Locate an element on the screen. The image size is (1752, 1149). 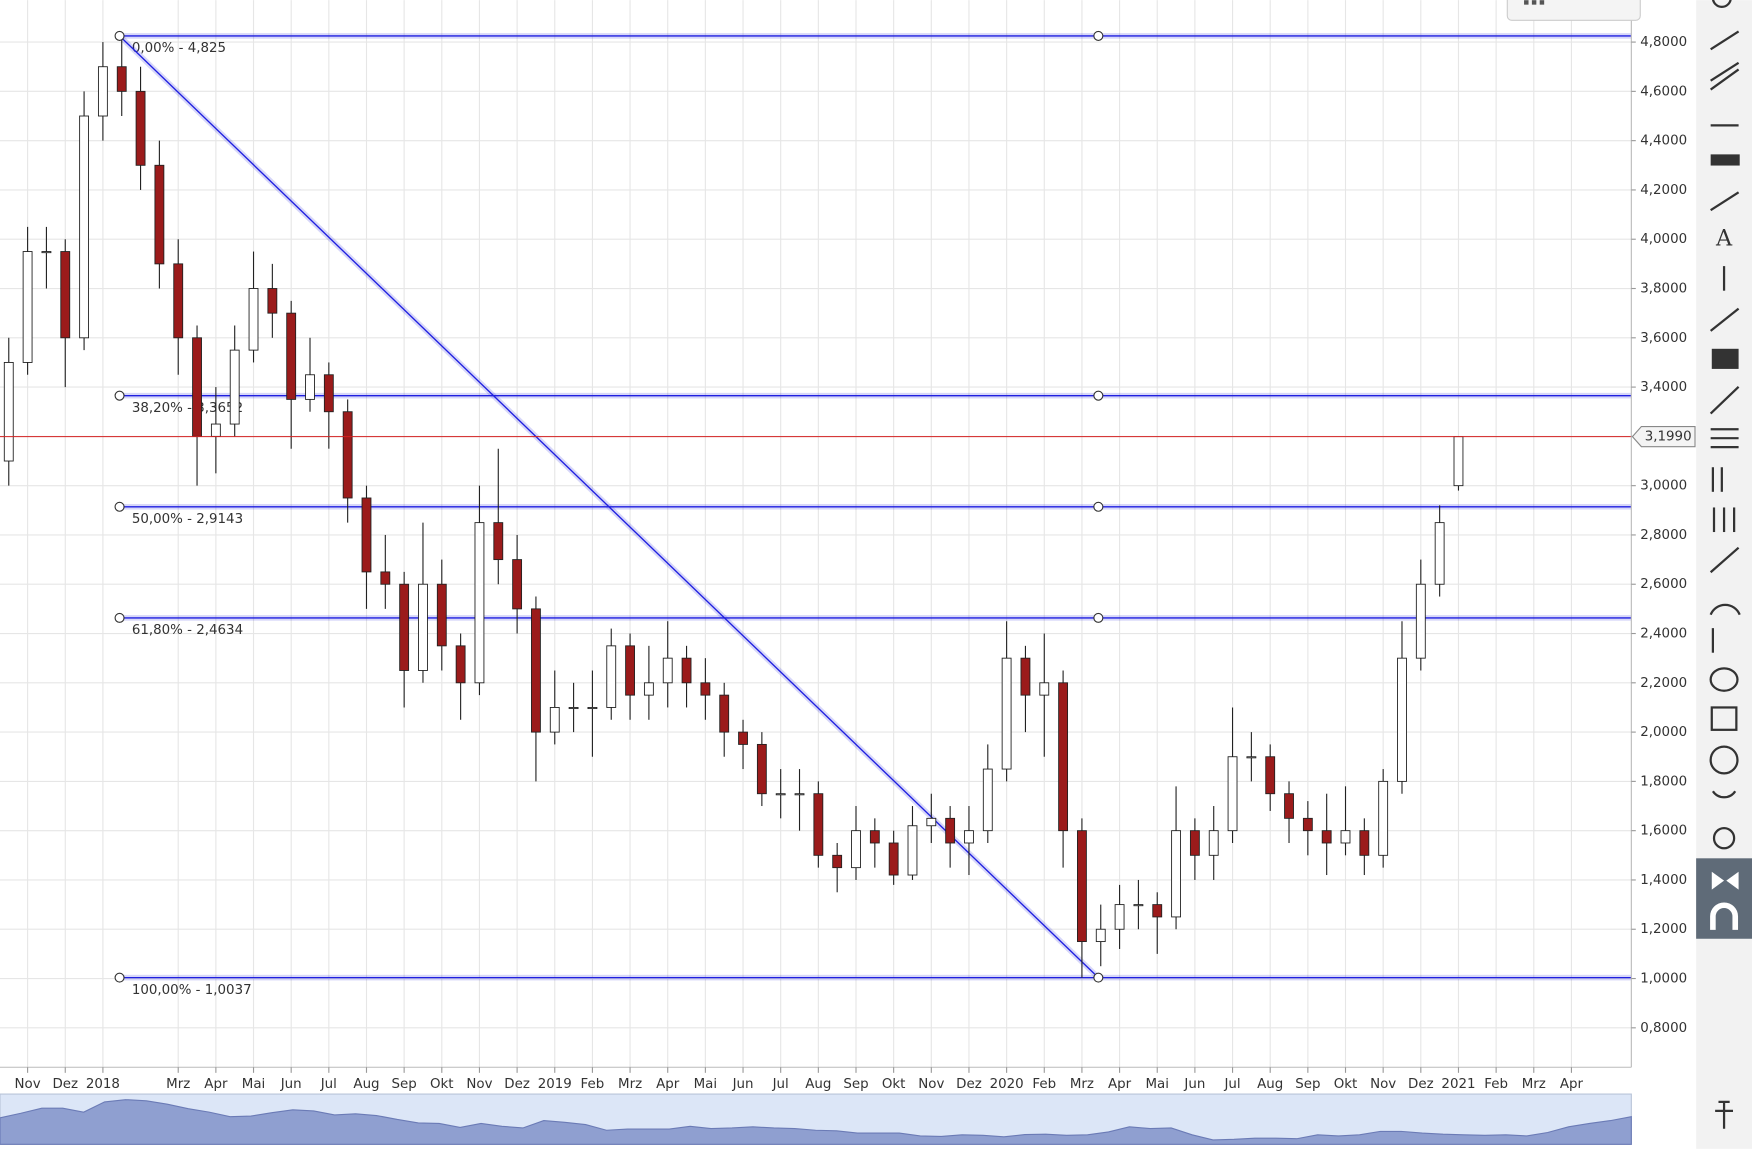
crosshair-tool is located at coordinates (1724, 838).